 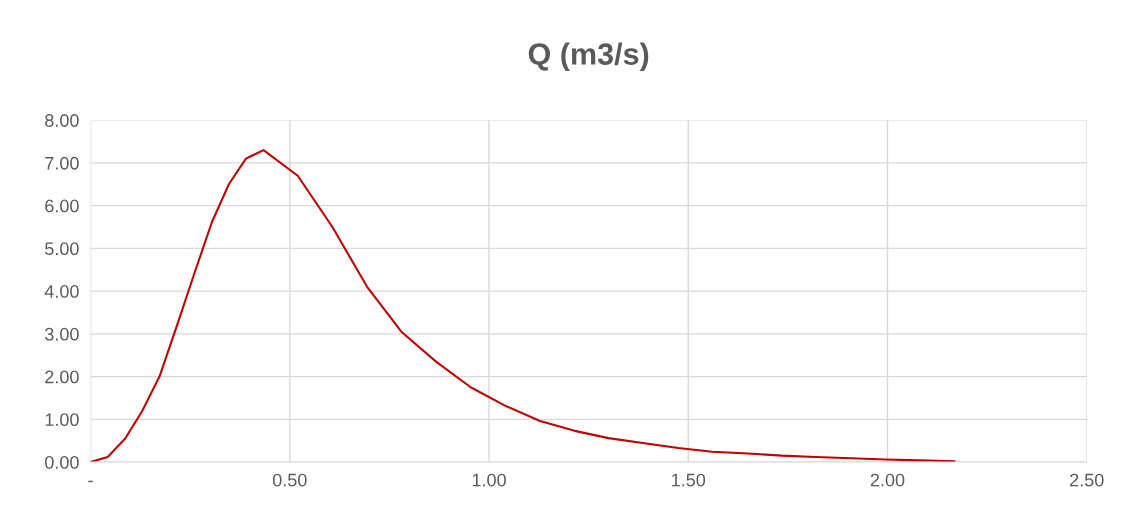 I want to click on y-tick-label: 7.00, so click(x=62, y=163).